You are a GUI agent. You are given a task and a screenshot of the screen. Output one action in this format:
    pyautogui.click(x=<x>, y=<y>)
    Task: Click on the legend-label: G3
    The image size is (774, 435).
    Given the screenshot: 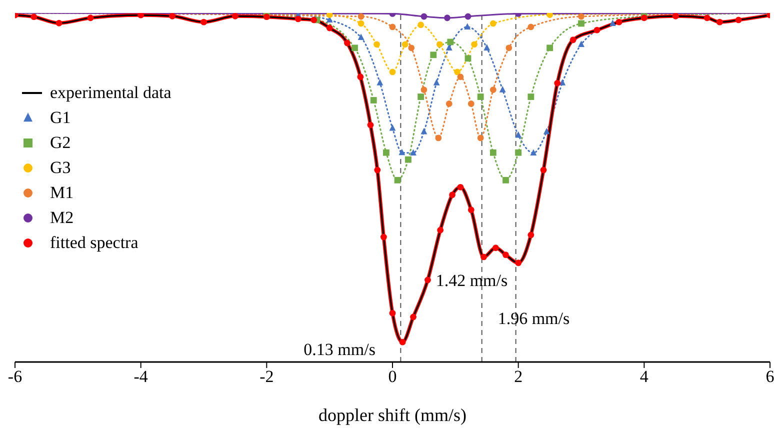 What is the action you would take?
    pyautogui.click(x=60, y=168)
    